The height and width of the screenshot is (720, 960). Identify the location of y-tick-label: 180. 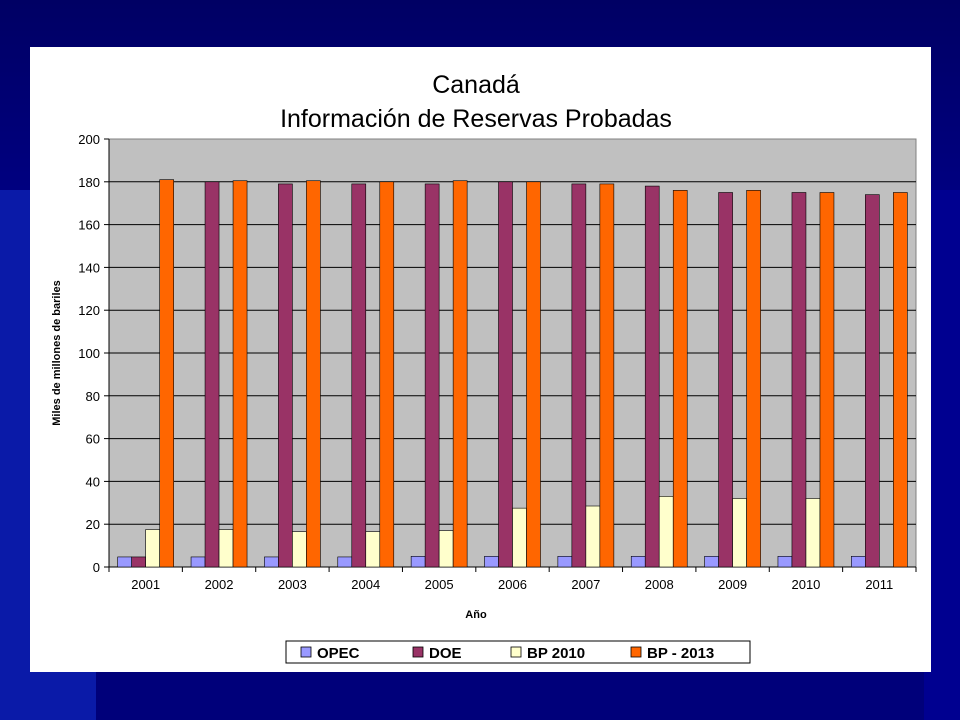
(89, 182).